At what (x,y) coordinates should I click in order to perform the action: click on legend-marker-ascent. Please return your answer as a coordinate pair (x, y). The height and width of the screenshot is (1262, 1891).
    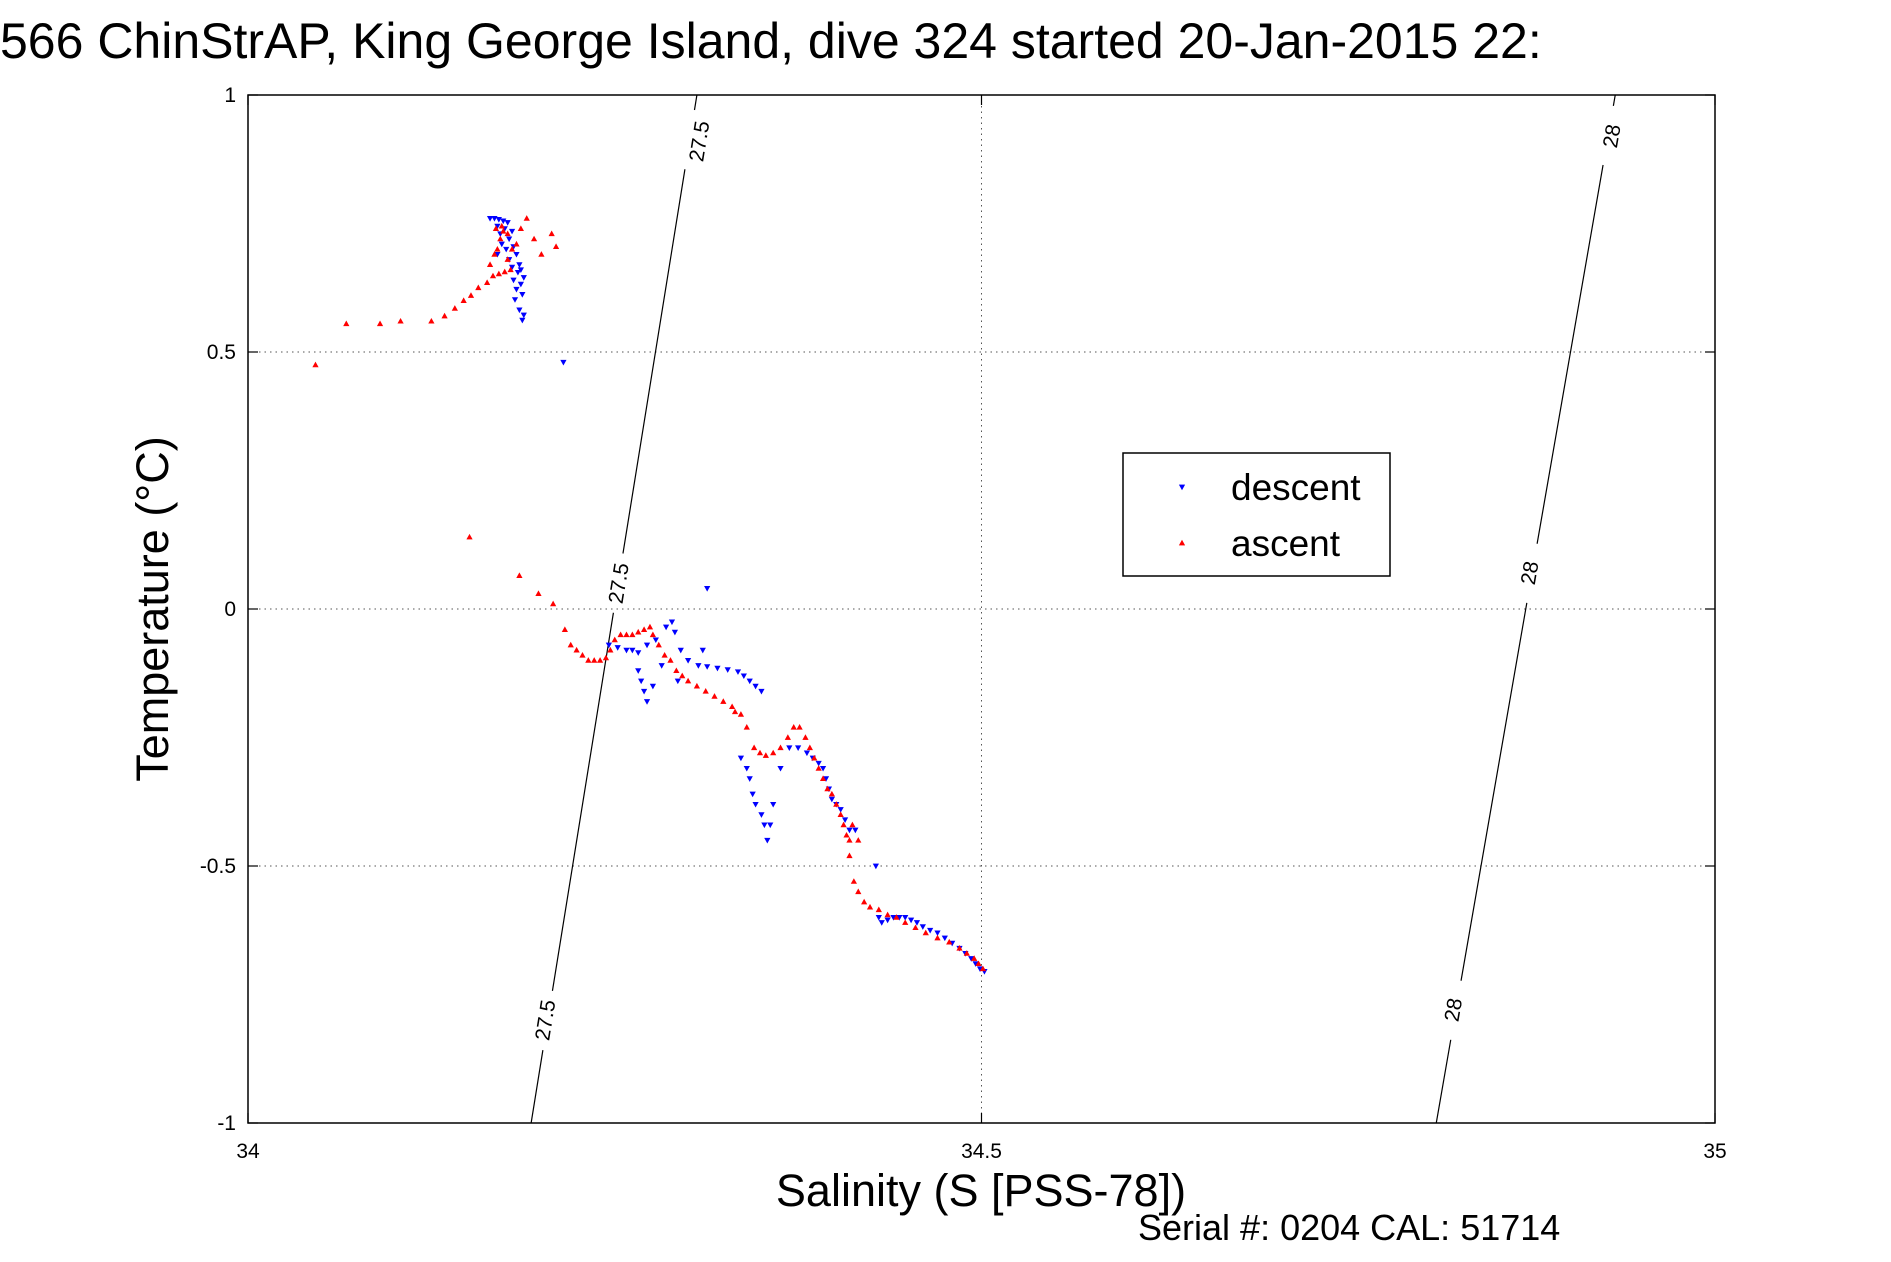
    Looking at the image, I should click on (1182, 542).